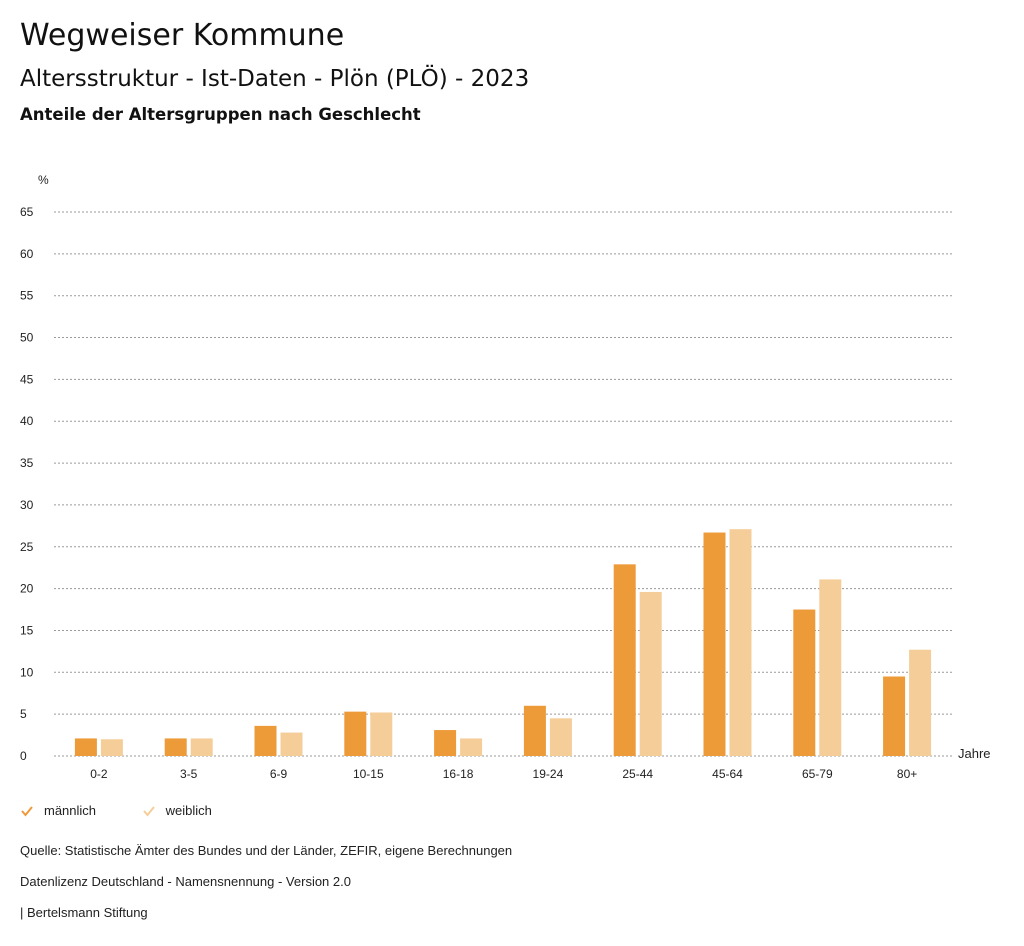  I want to click on legend-item-male: männlich, so click(58, 810).